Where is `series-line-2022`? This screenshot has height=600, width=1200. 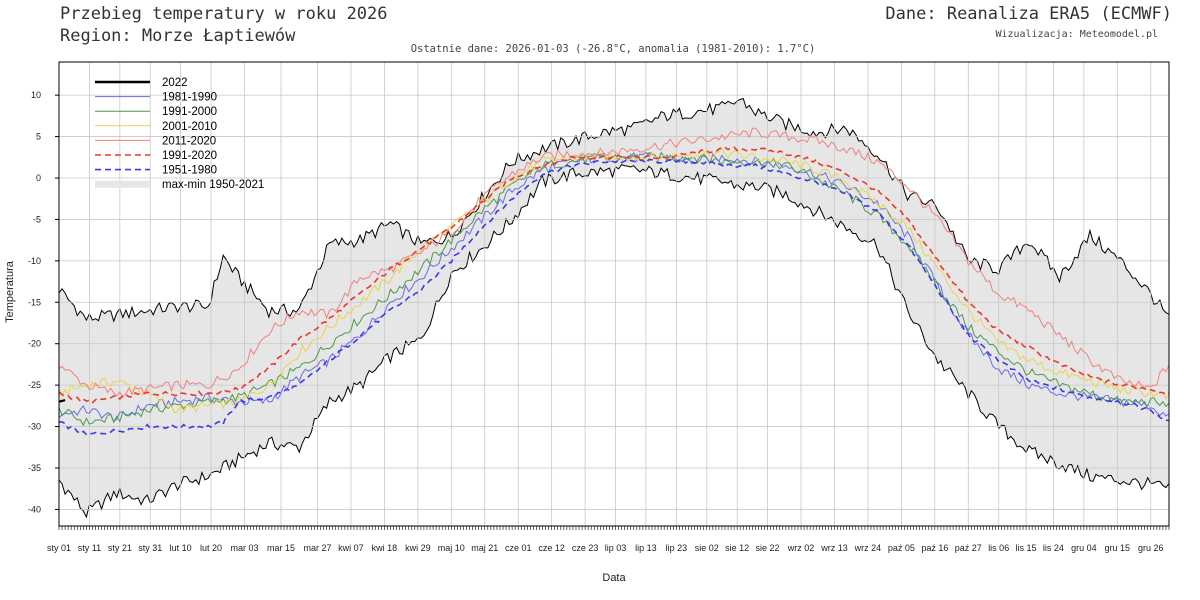 series-line-2022 is located at coordinates (62, 400).